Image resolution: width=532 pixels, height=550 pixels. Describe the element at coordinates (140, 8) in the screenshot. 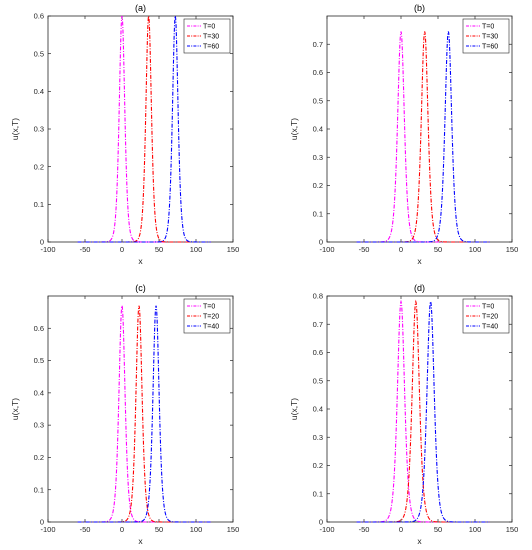

I see `chart-title: (a)` at that location.